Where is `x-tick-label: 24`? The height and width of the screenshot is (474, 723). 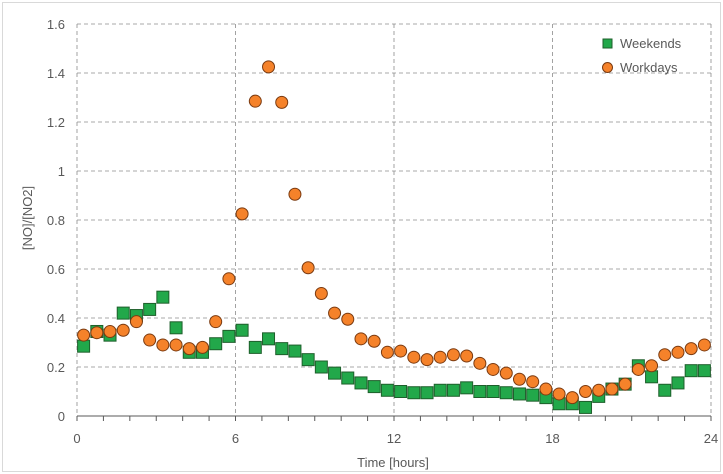
x-tick-label: 24 is located at coordinates (711, 438).